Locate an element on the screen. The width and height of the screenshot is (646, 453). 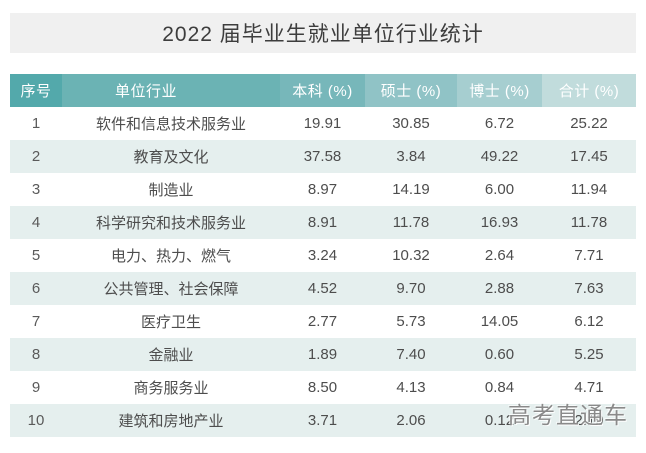
cell-doctor: 0.60 is located at coordinates (499, 354).